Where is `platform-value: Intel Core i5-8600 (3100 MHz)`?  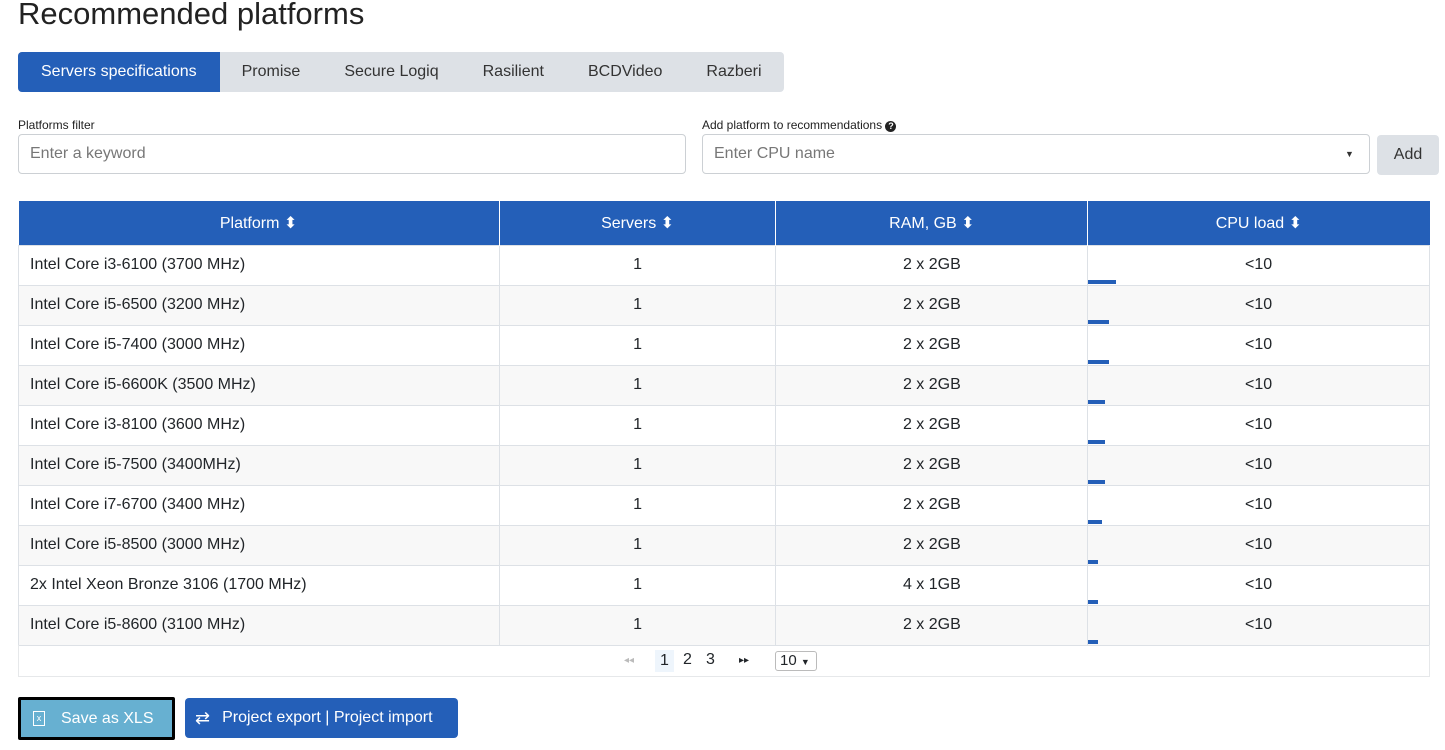 platform-value: Intel Core i5-8600 (3100 MHz) is located at coordinates (138, 624).